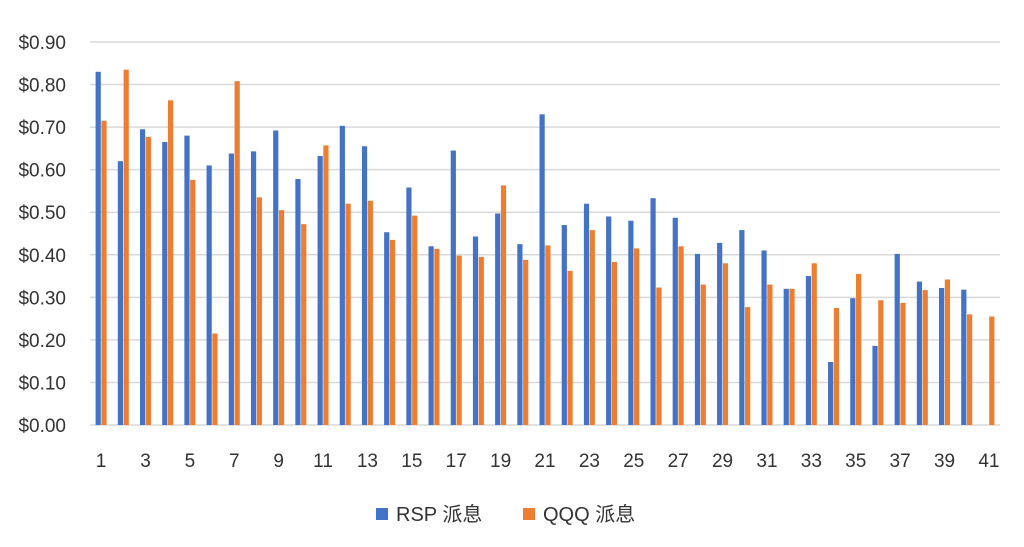  Describe the element at coordinates (145, 461) in the screenshot. I see `x-tick-label: 3` at that location.